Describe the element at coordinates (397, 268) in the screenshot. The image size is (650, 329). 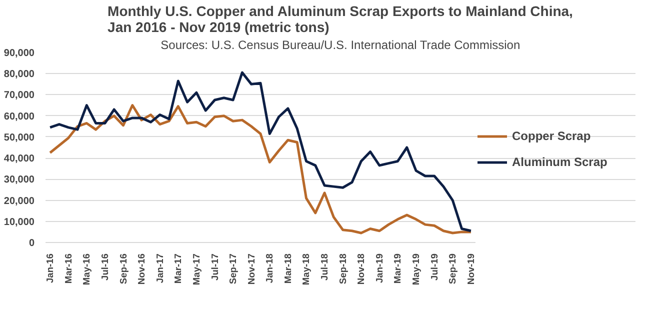
I see `x-tick-label: Mar-19` at that location.